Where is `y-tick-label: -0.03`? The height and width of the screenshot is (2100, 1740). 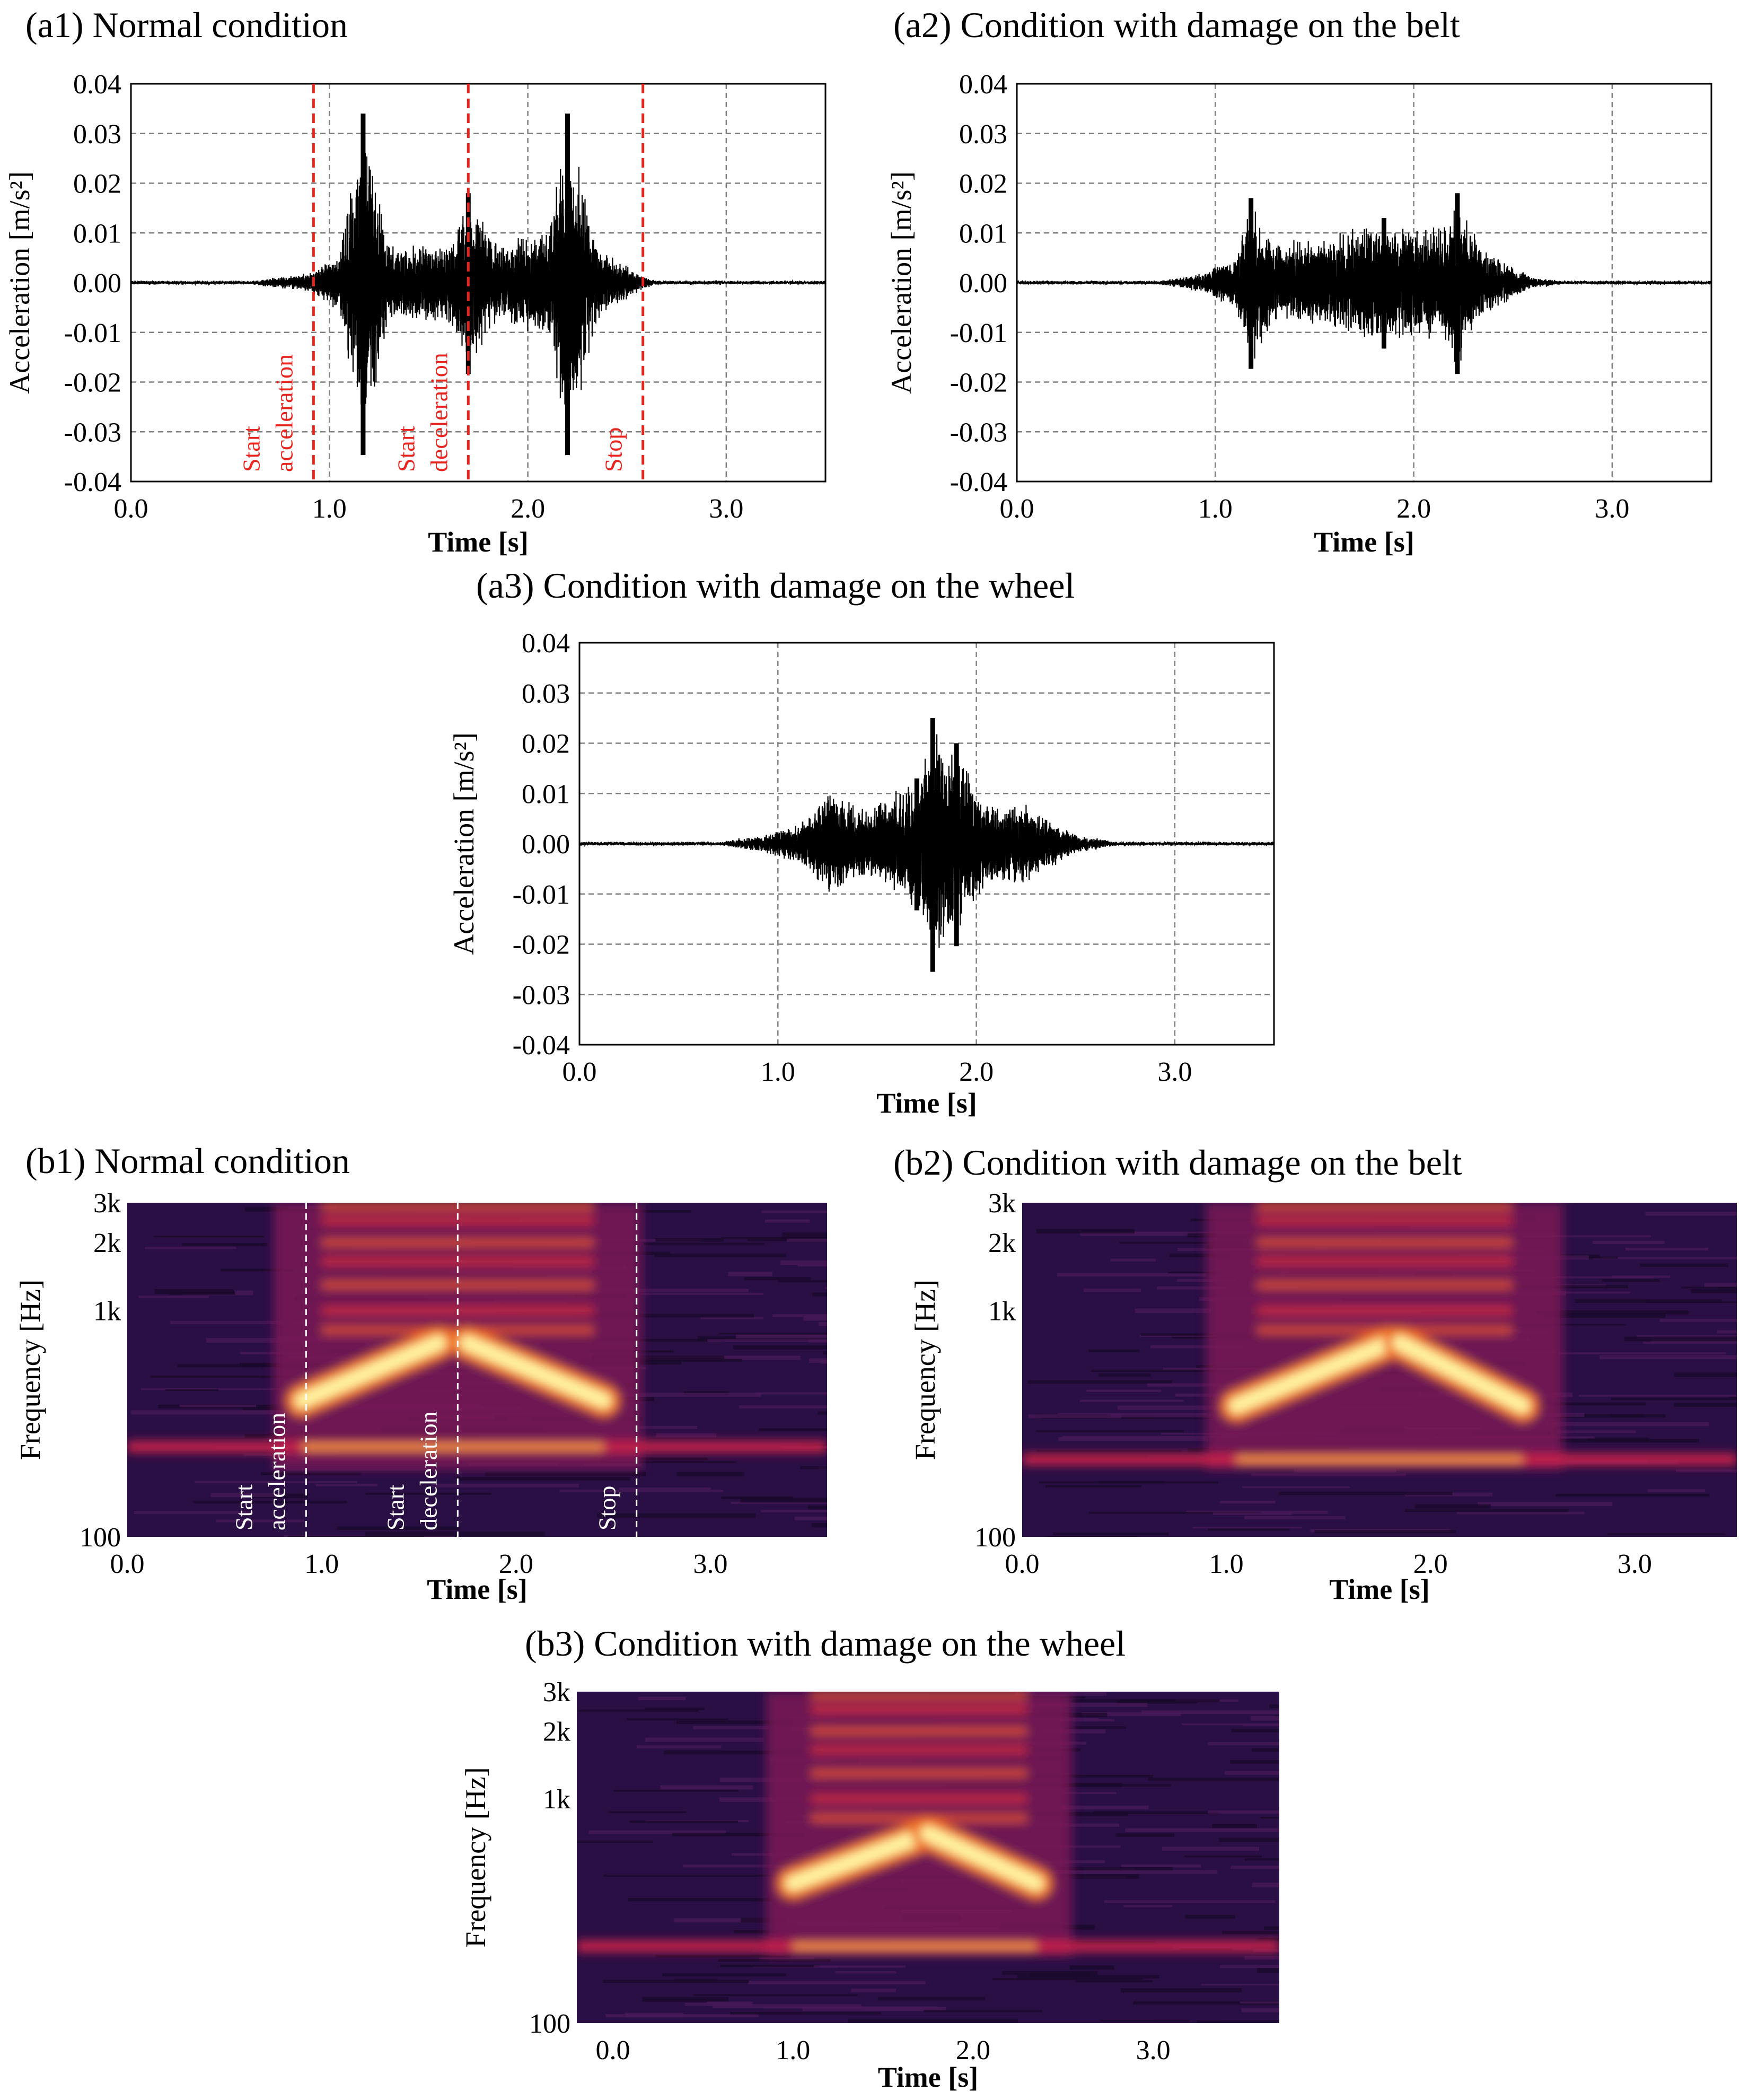
y-tick-label: -0.03 is located at coordinates (541, 995).